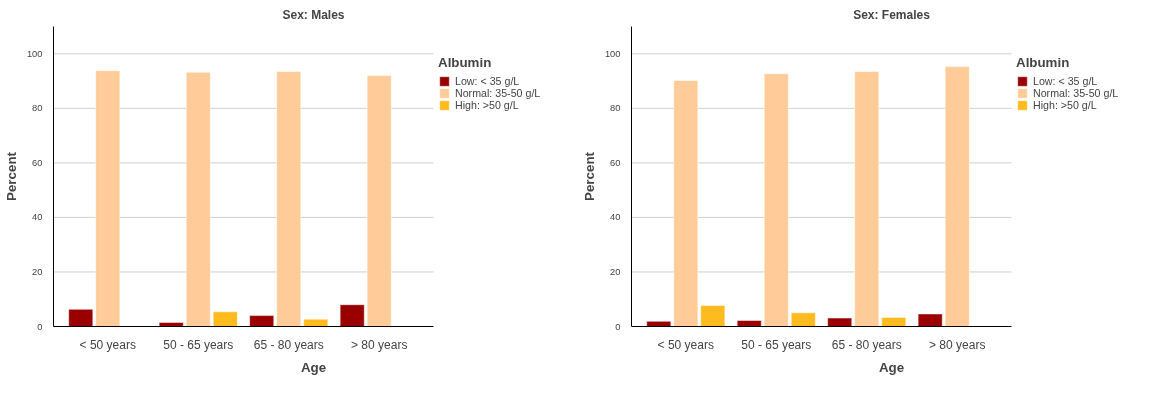 This screenshot has width=1176, height=405. I want to click on chart-title: Sex: Males, so click(313, 14).